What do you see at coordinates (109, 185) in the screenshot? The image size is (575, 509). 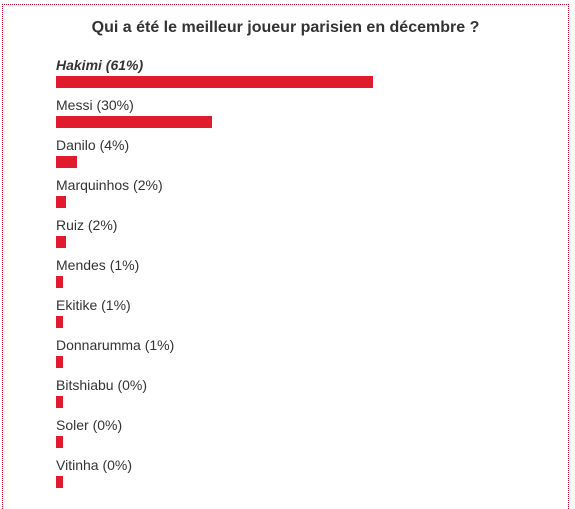 I see `poll-option-label: Marquinhos (2%)` at bounding box center [109, 185].